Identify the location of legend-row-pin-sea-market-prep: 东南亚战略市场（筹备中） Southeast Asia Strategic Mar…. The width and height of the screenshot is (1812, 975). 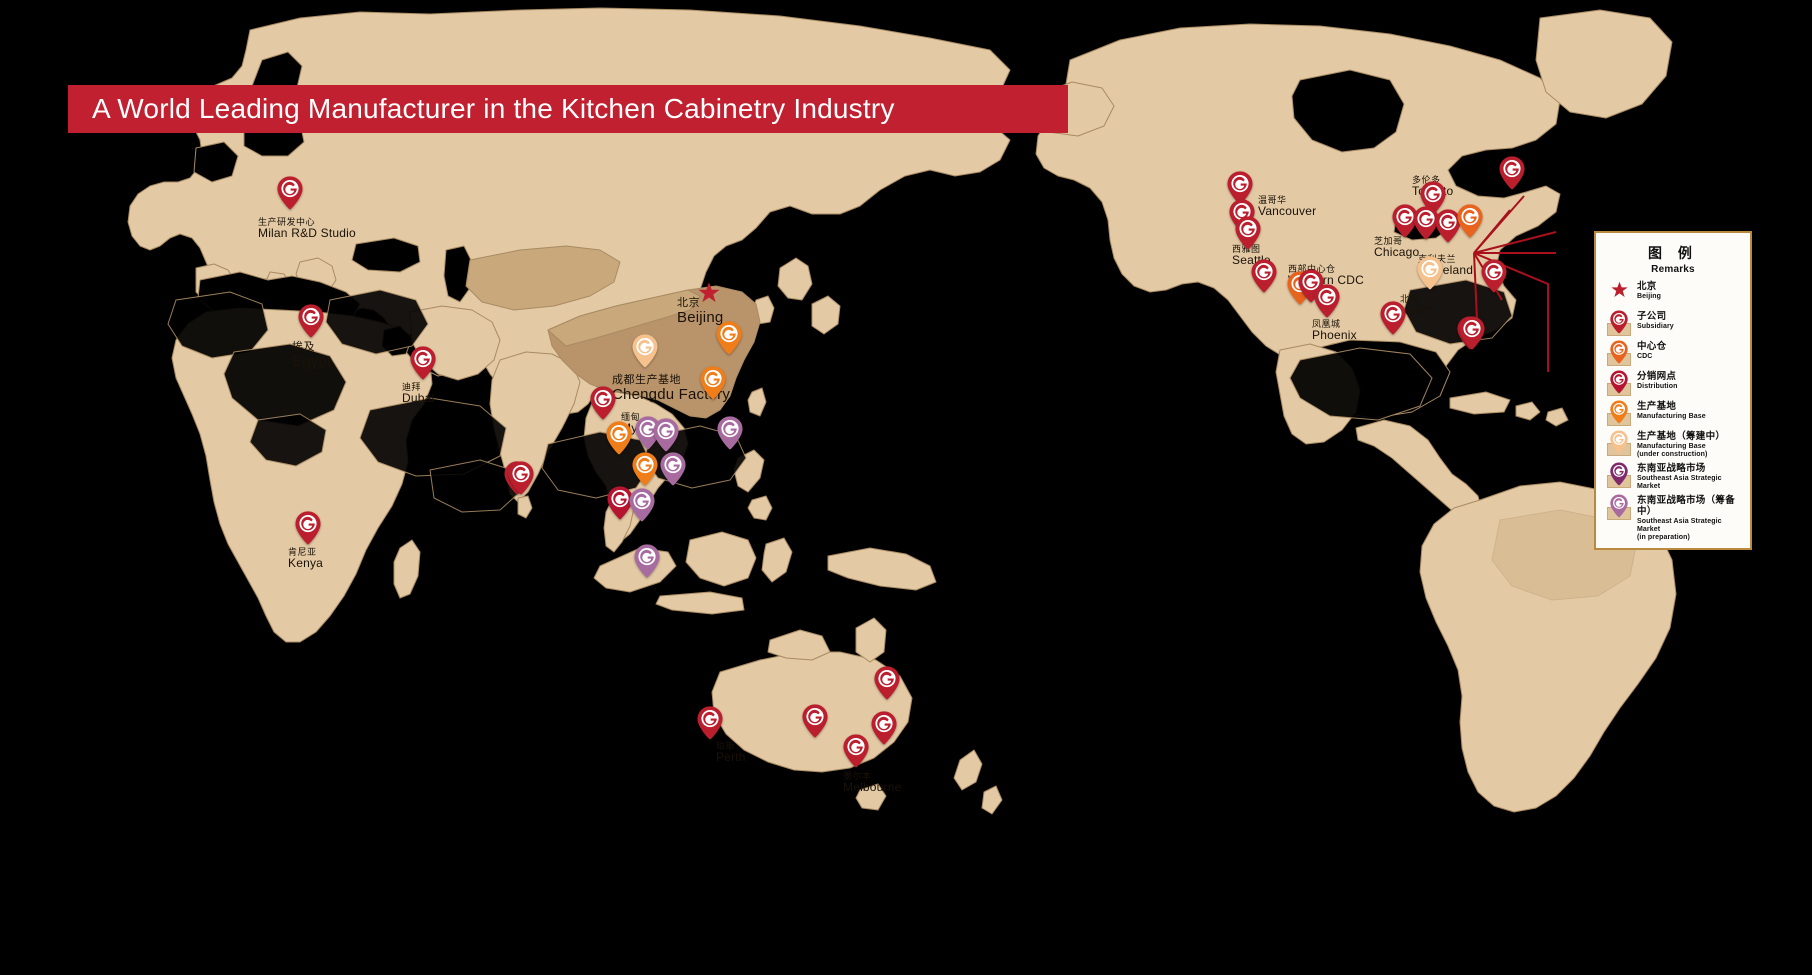
(1673, 518).